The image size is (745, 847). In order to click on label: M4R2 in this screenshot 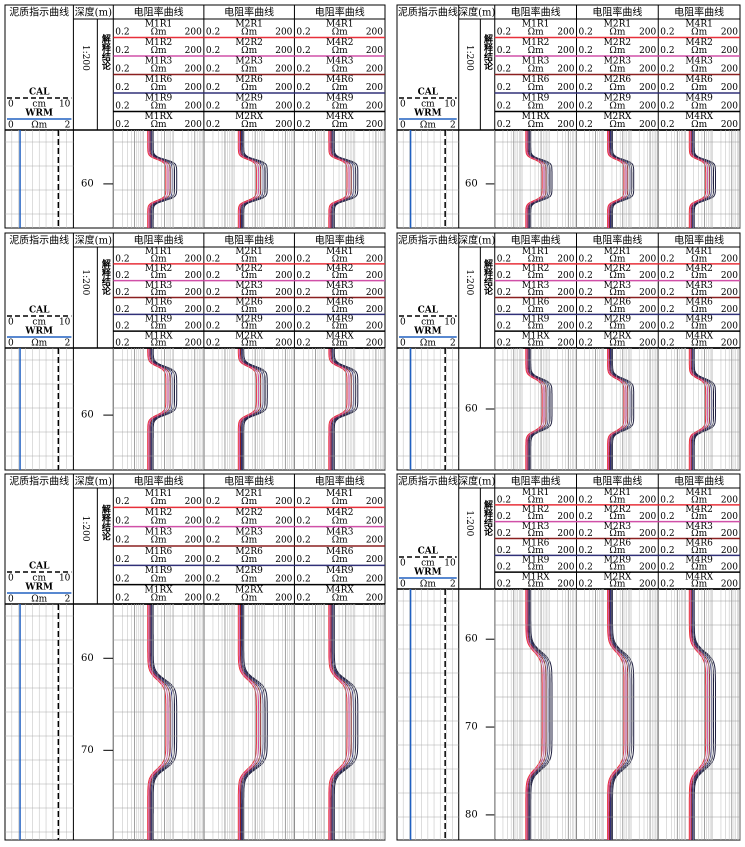, I will do `click(339, 513)`.